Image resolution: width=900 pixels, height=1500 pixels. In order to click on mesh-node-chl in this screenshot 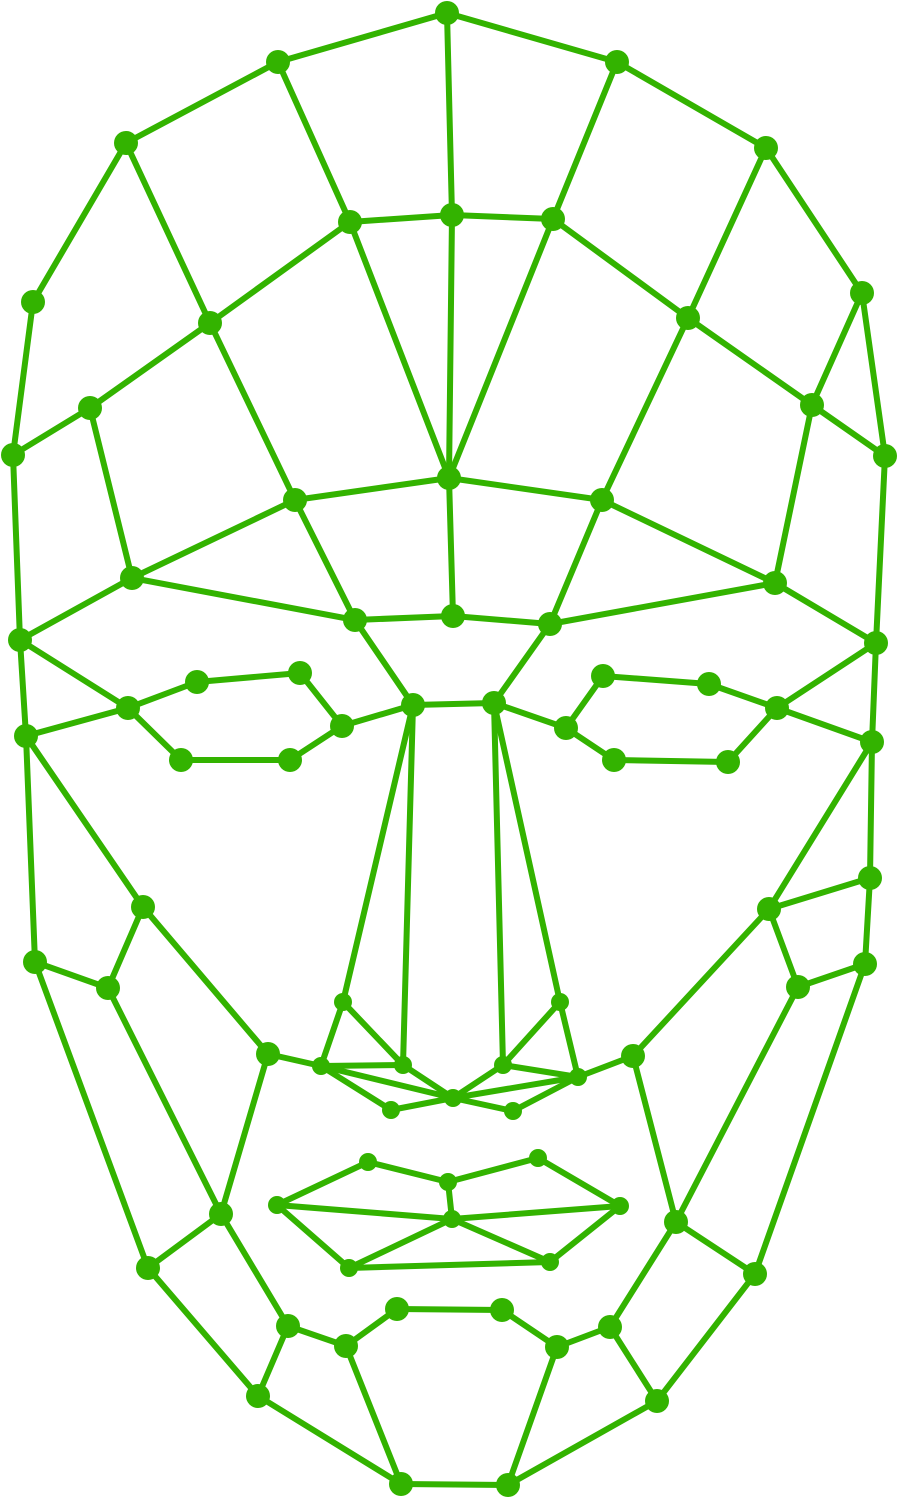, I will do `click(401, 1484)`.